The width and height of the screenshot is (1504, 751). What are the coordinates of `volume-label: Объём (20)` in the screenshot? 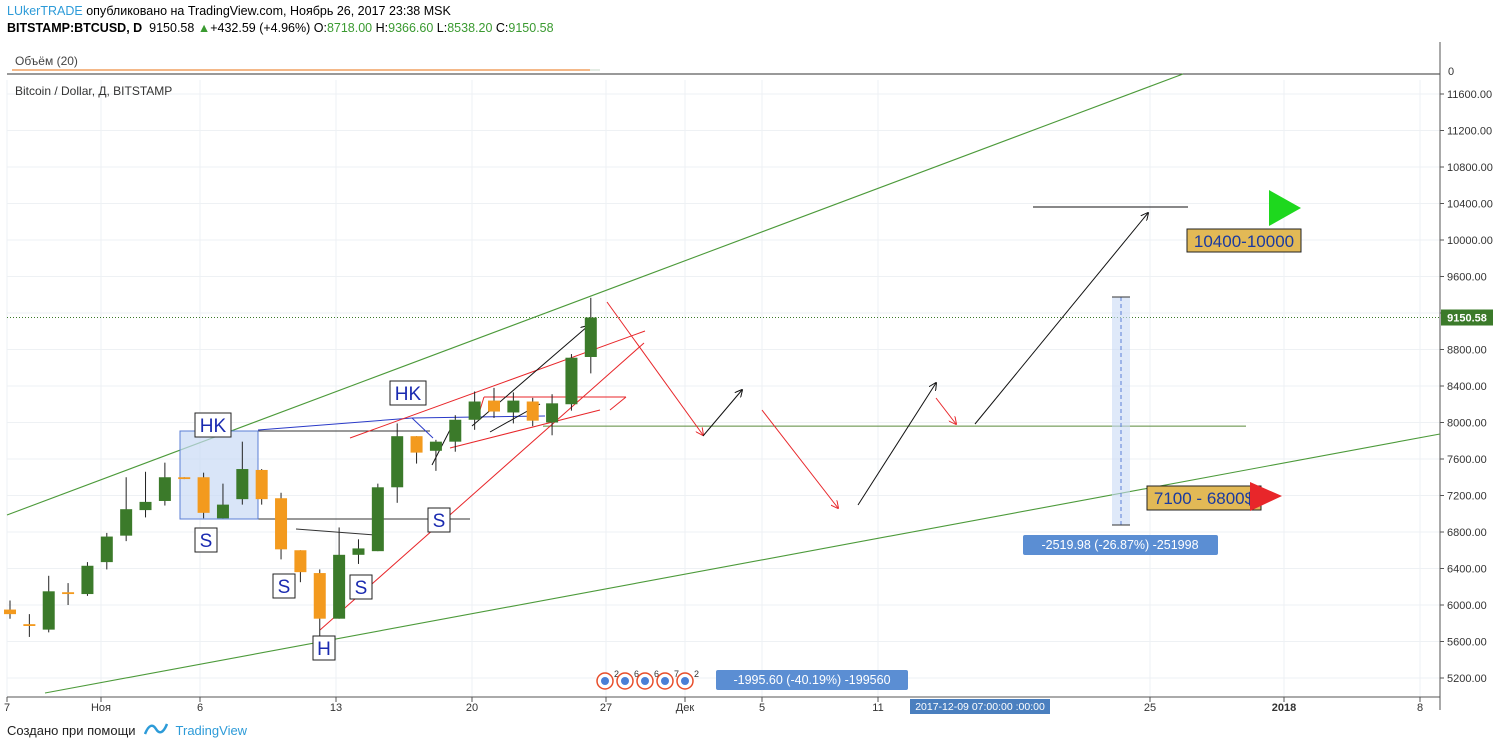 It's located at (46, 61).